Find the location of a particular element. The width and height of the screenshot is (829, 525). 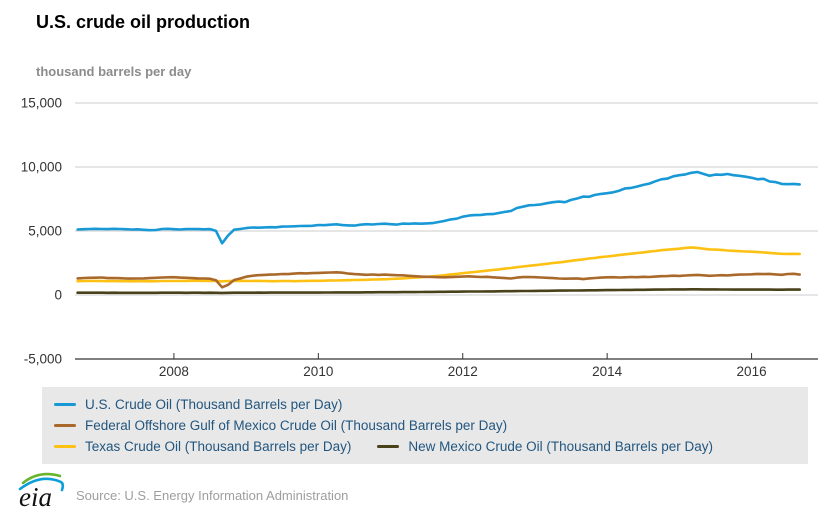

y-tick-label: 10,000 is located at coordinates (41, 167).